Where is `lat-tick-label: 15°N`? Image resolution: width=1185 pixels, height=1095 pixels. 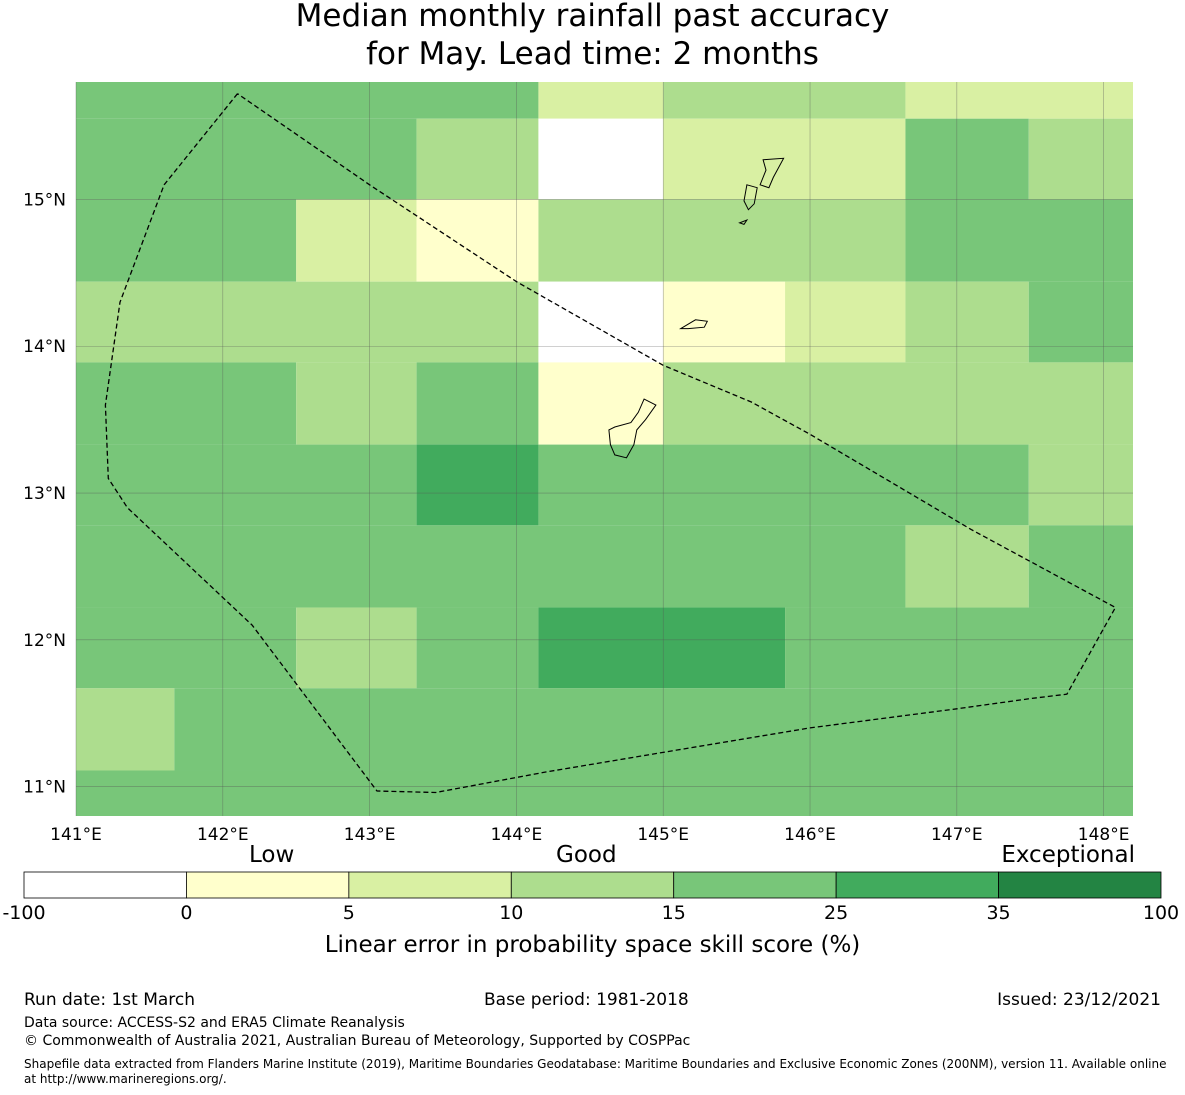 lat-tick-label: 15°N is located at coordinates (44, 200).